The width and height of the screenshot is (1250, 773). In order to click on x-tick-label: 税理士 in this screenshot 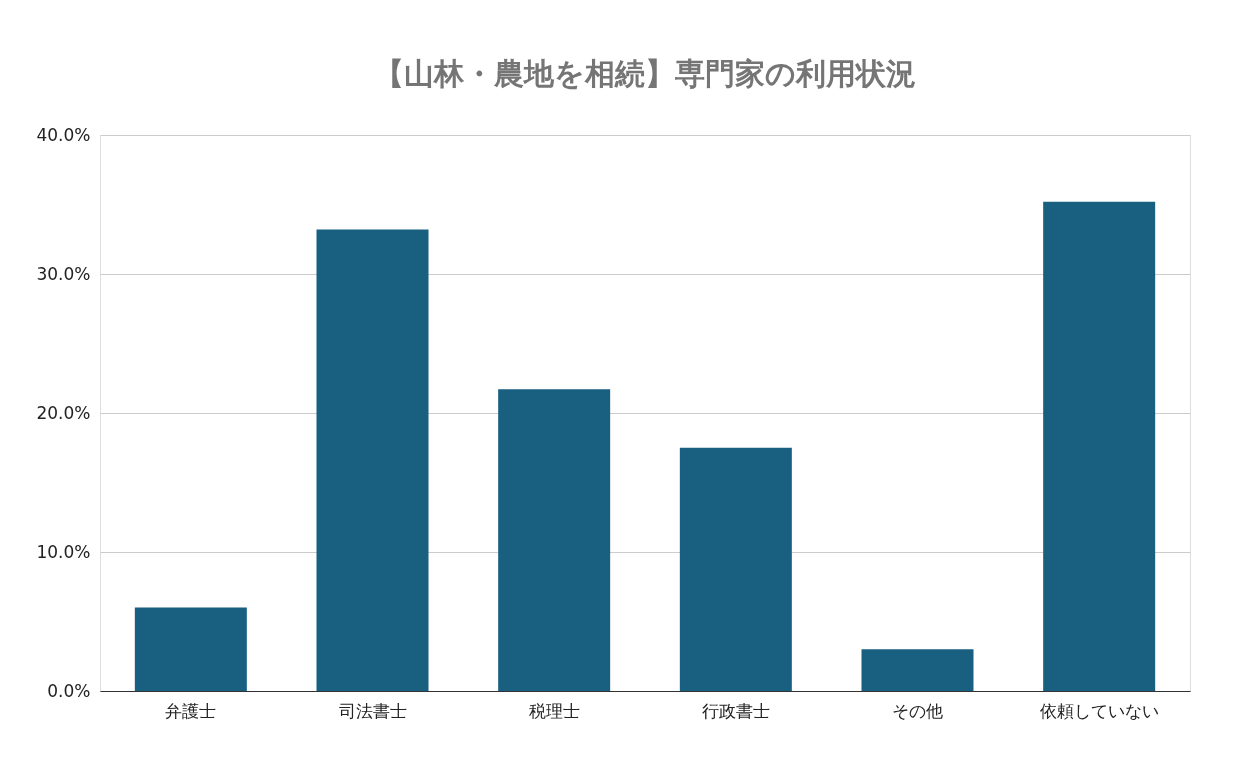, I will do `click(554, 710)`.